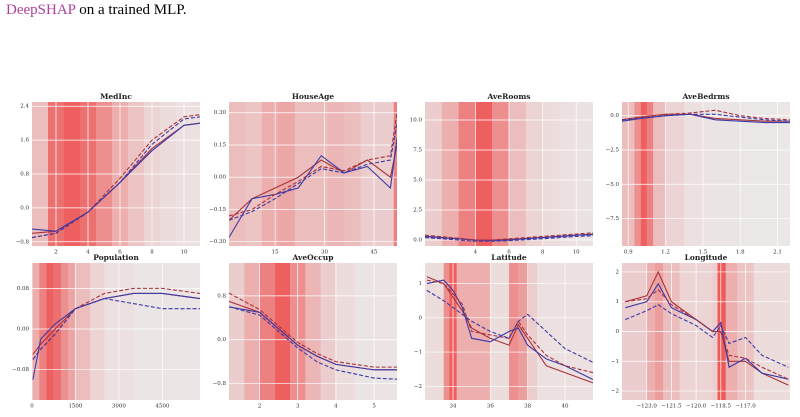  I want to click on panel: −2 −1 0 1 34 36 38 40 Latitude, so click(503, 331).